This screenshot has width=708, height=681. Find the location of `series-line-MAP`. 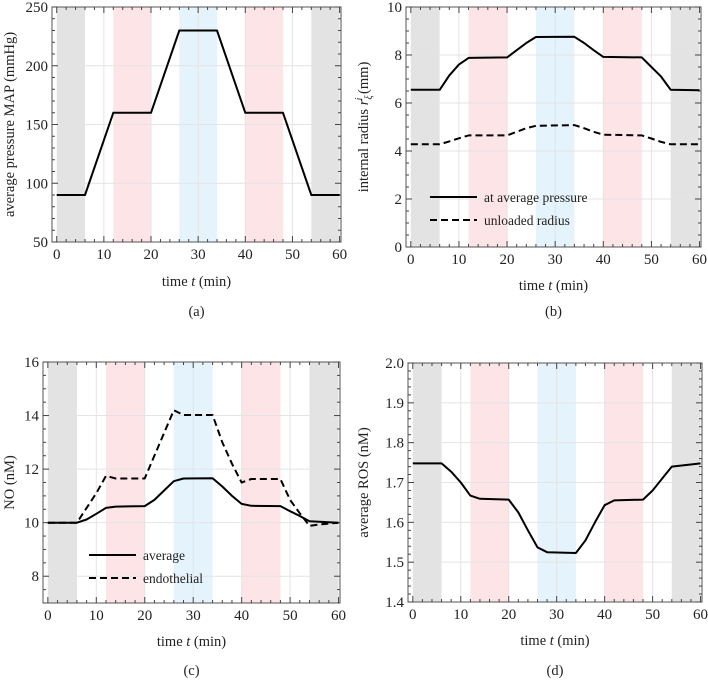

series-line-MAP is located at coordinates (198, 112).